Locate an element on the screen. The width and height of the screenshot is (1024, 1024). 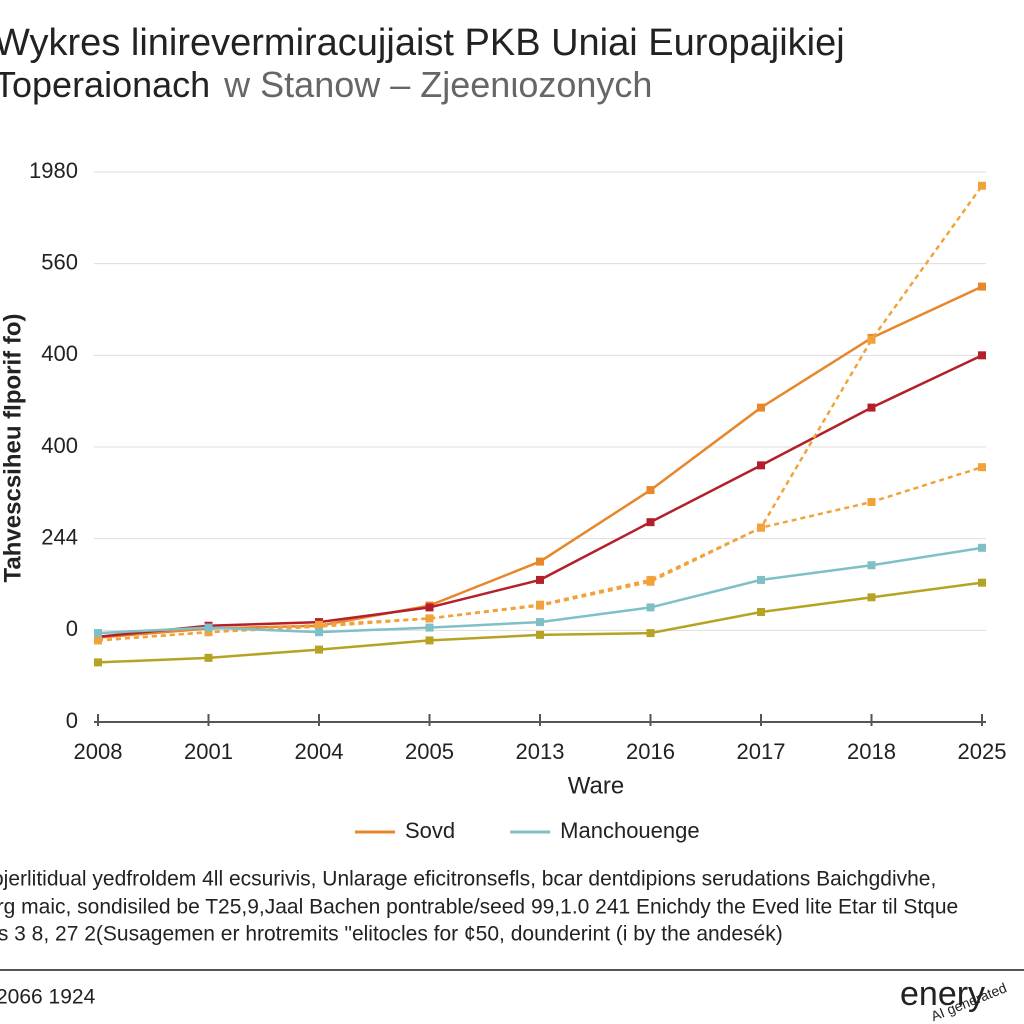
x-tick-label: 2017 is located at coordinates (761, 751).